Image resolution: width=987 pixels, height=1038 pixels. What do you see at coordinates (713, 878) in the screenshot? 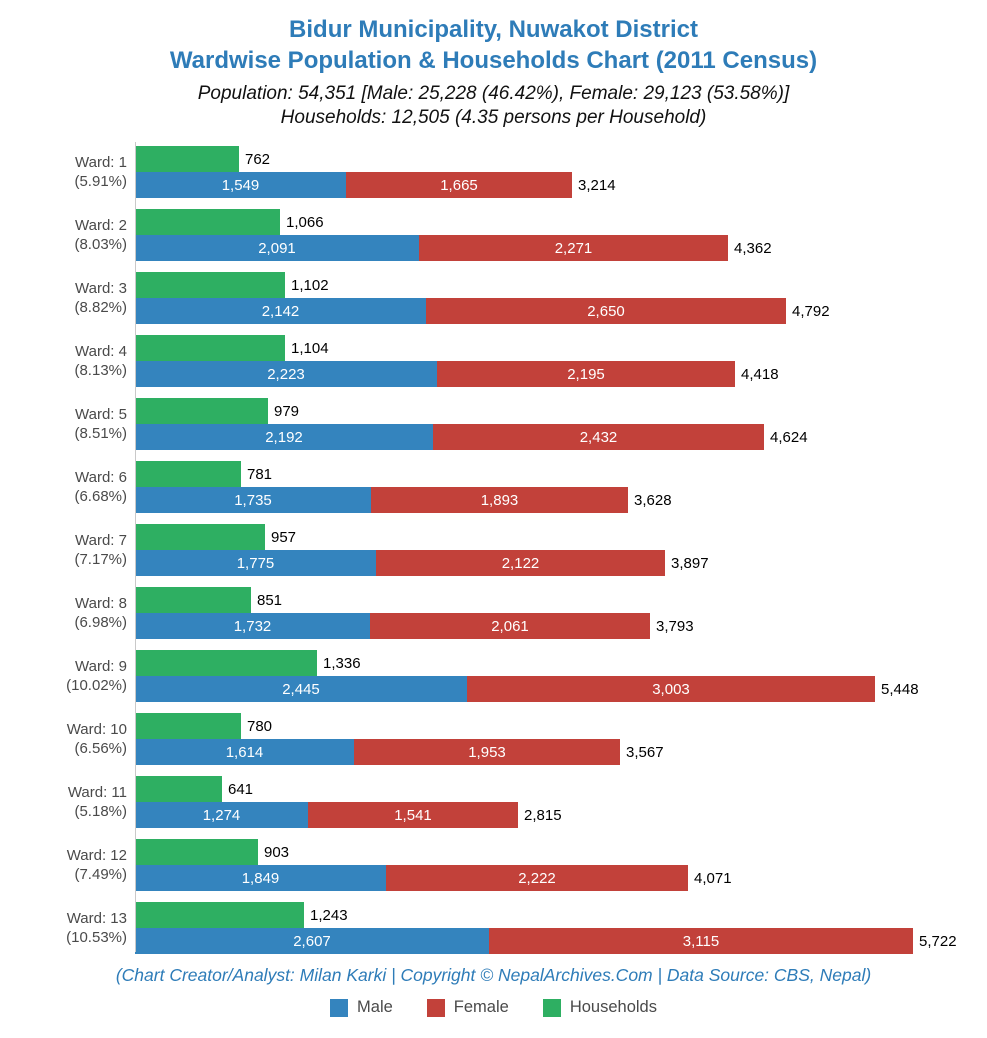
I see `total-value-label: 4,071` at bounding box center [713, 878].